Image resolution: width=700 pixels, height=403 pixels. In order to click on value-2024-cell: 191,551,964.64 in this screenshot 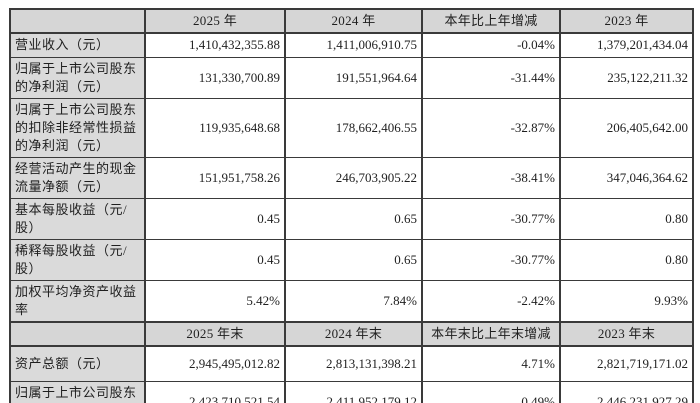, I will do `click(353, 77)`.